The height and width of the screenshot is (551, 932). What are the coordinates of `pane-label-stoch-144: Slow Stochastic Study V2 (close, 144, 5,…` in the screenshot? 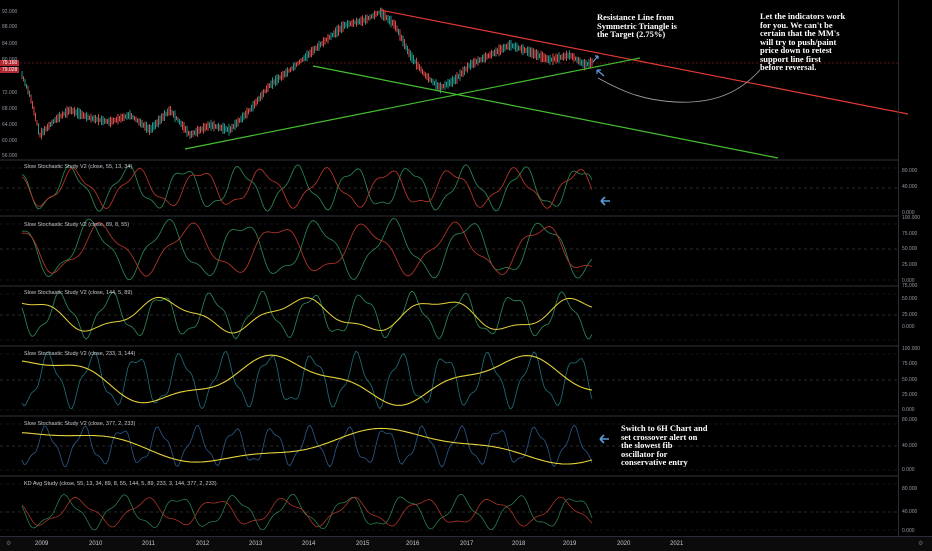 It's located at (78, 293).